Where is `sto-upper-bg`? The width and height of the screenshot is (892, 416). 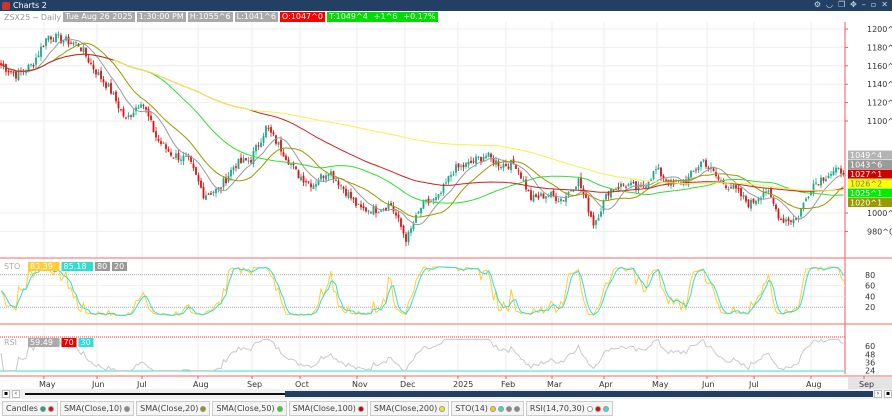
sto-upper-bg is located at coordinates (102, 266).